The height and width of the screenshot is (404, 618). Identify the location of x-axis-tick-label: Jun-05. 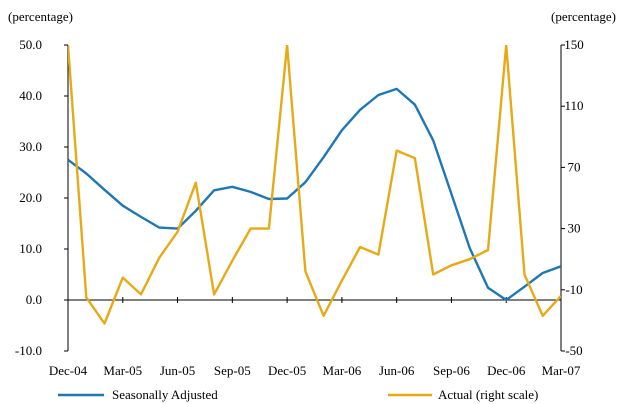
(177, 370).